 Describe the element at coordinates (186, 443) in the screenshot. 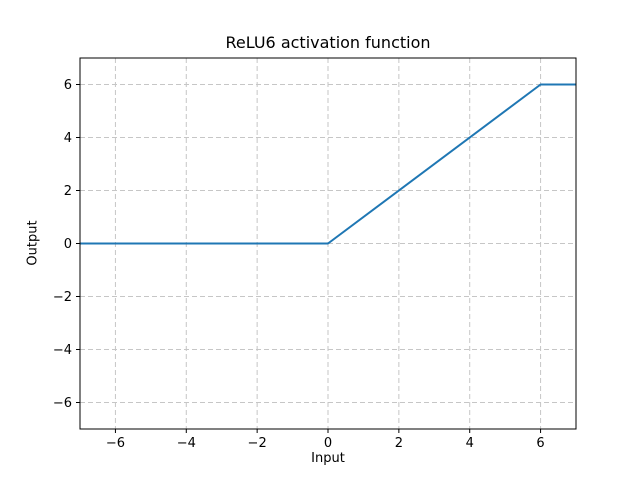

I see `x-tick-label: −4` at that location.